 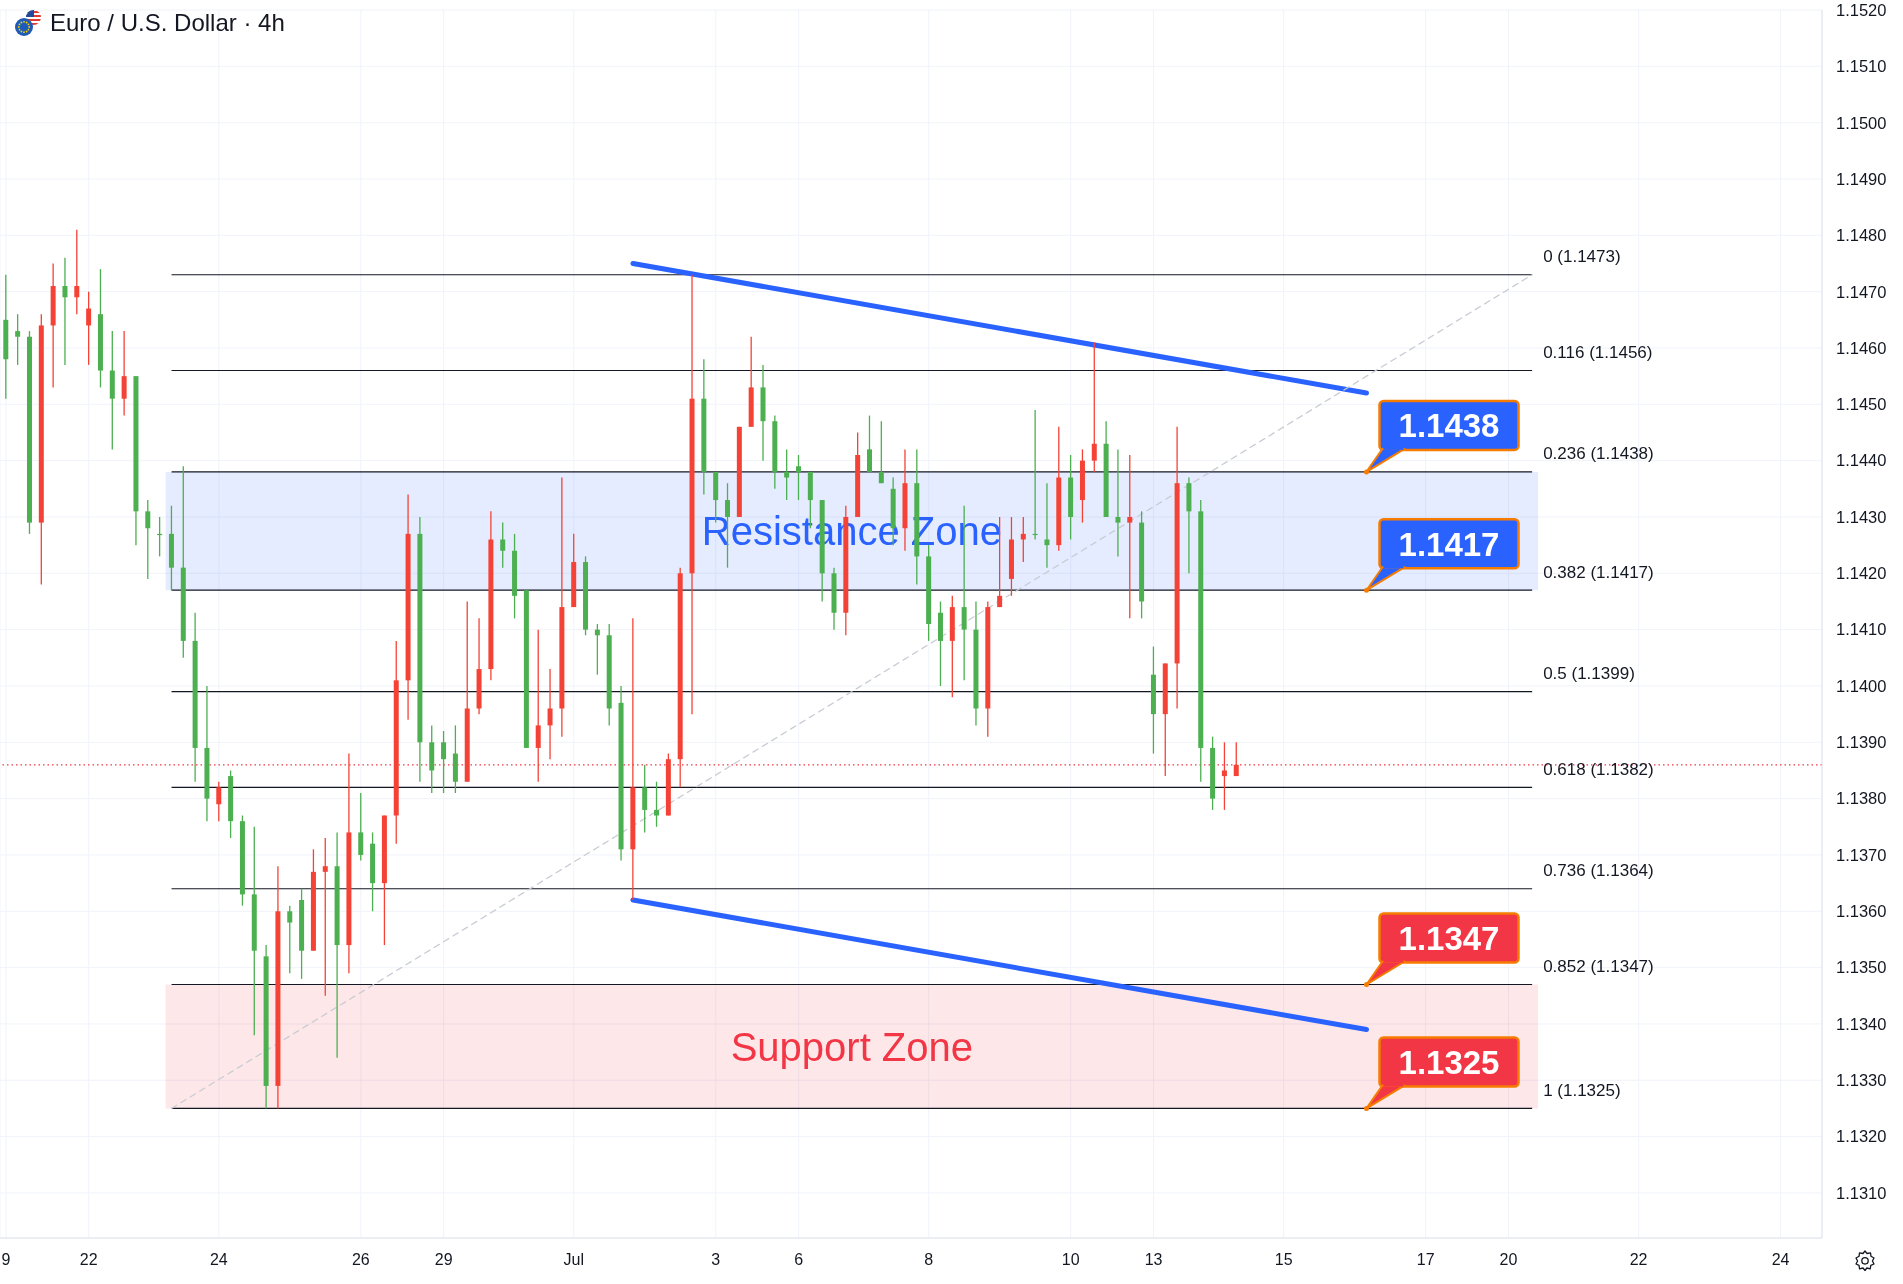 I want to click on x-tick-label: 29, so click(x=443, y=1260).